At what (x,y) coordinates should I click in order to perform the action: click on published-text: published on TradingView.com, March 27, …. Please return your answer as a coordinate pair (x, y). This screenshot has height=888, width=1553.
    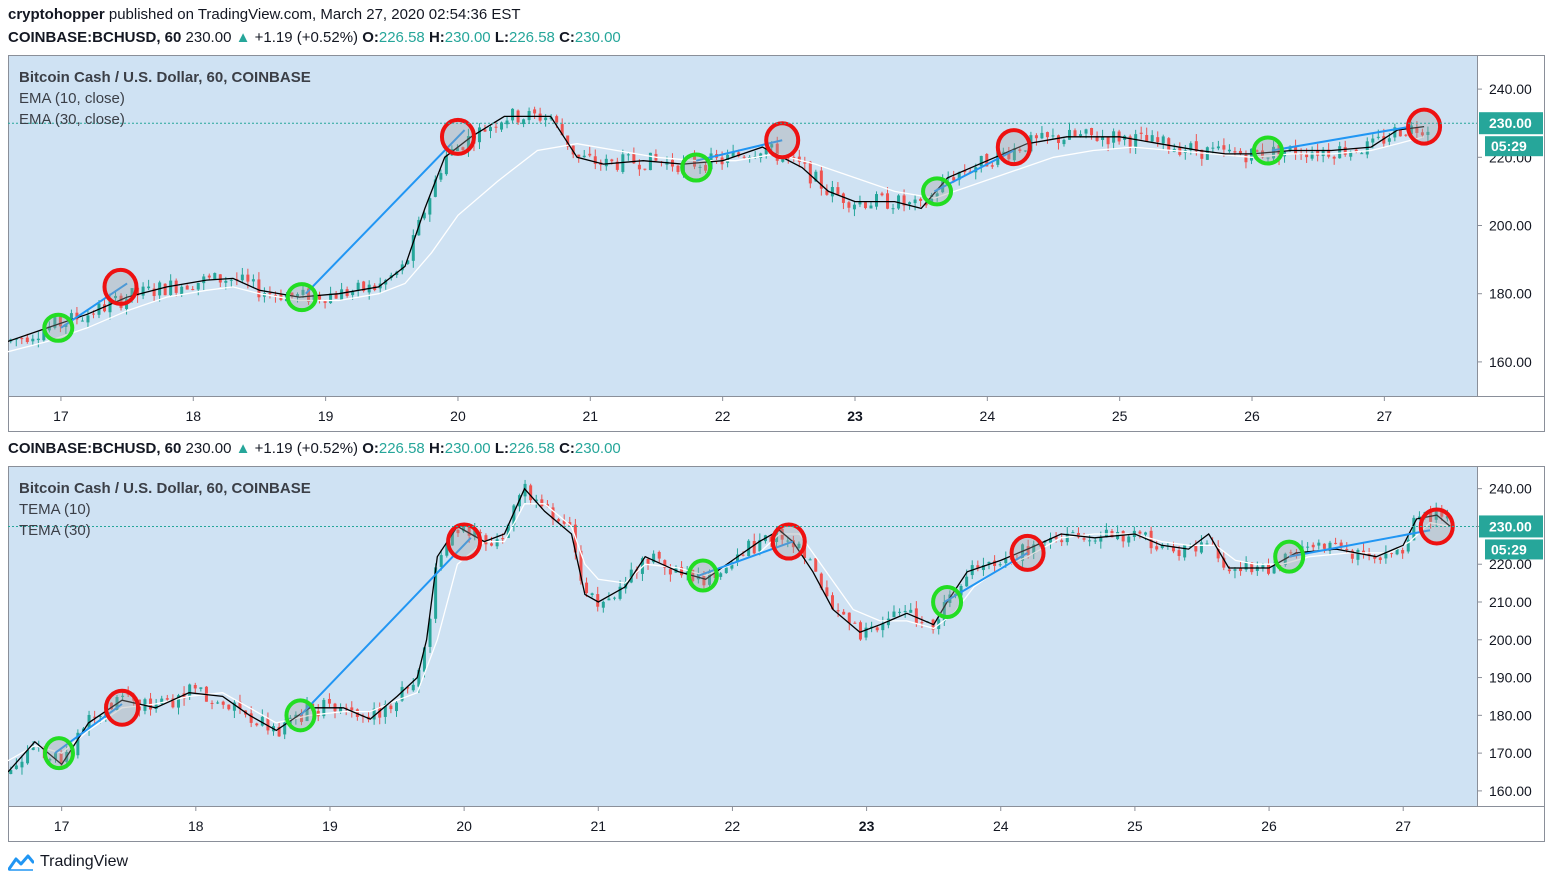
    Looking at the image, I should click on (314, 14).